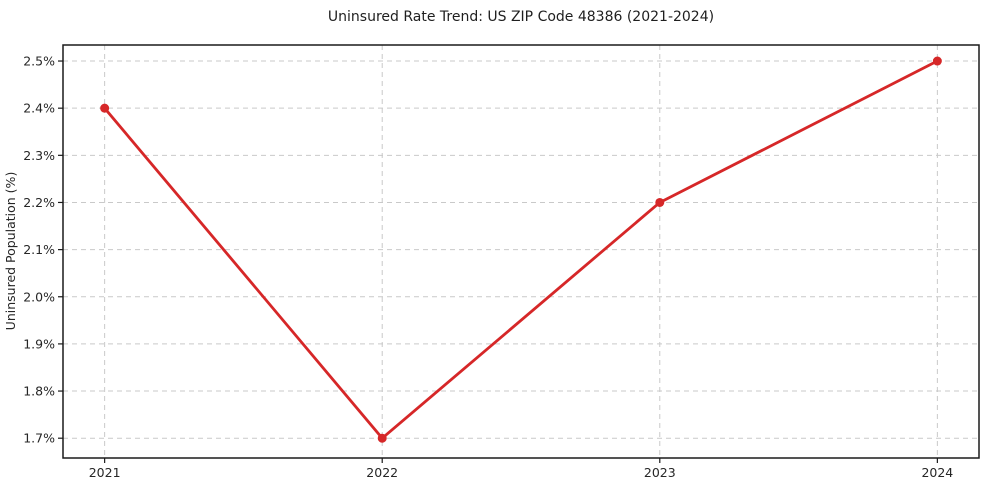 This screenshot has width=989, height=490. I want to click on y-tick-label: 2.4%, so click(39, 108).